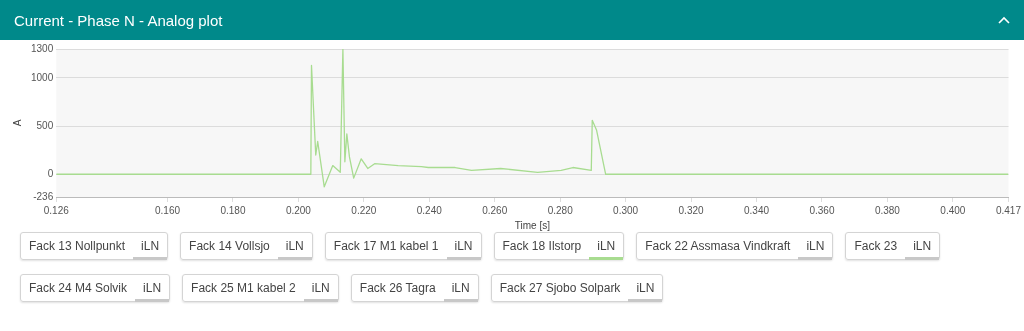 Image resolution: width=1024 pixels, height=331 pixels. What do you see at coordinates (1008, 210) in the screenshot?
I see `x-tick-label: 0.417` at bounding box center [1008, 210].